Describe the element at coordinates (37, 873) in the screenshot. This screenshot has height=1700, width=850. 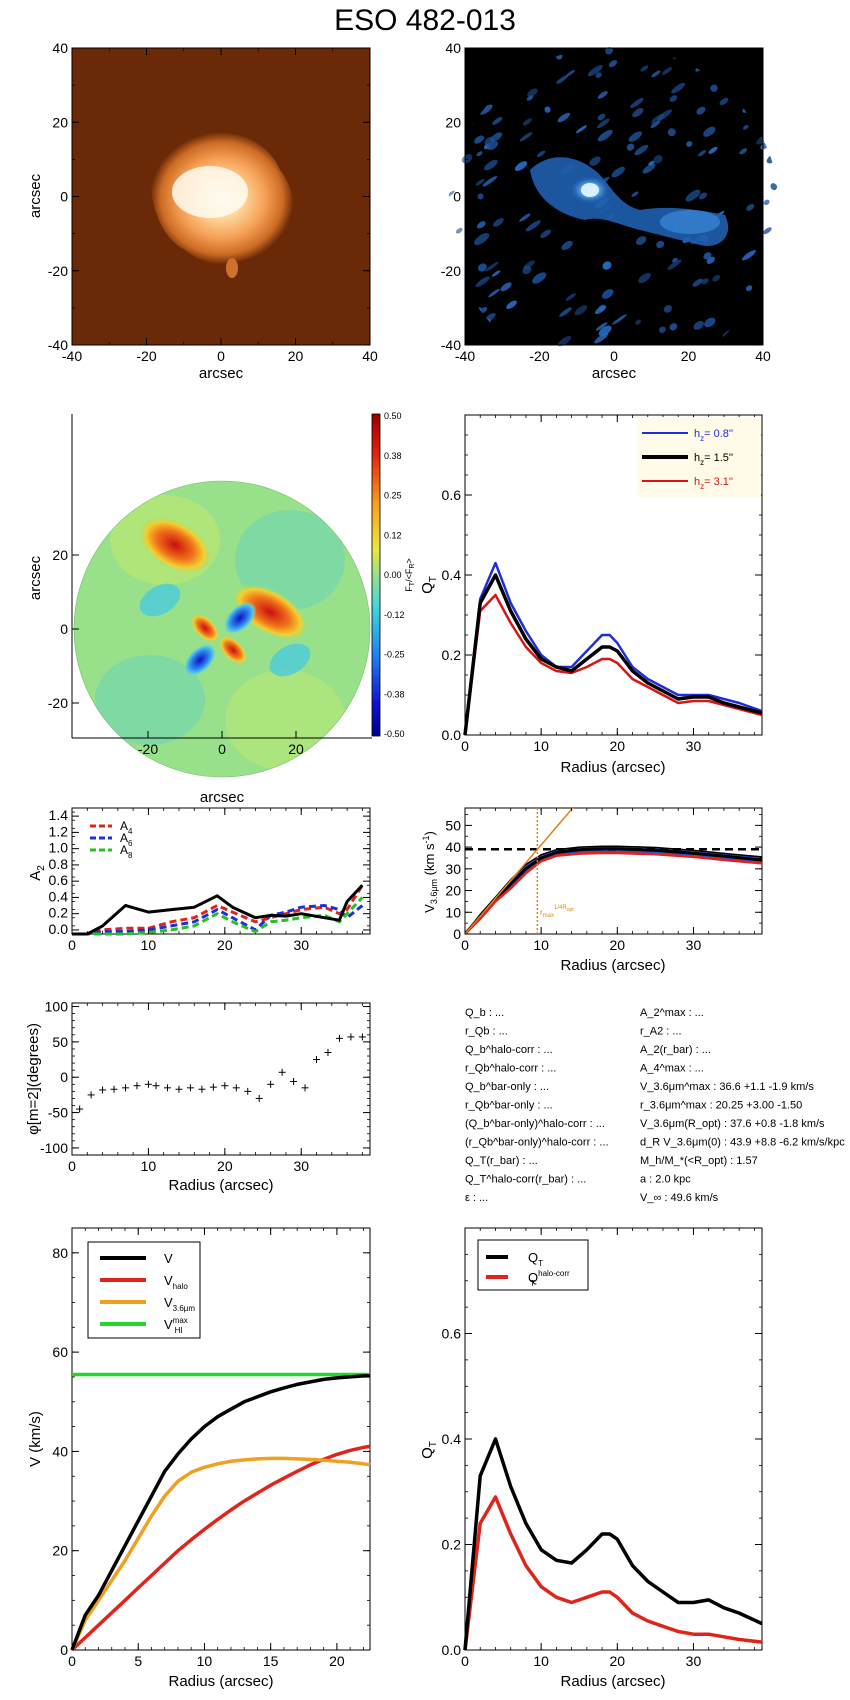
I see `a2-profile-ylabel: A2` at that location.